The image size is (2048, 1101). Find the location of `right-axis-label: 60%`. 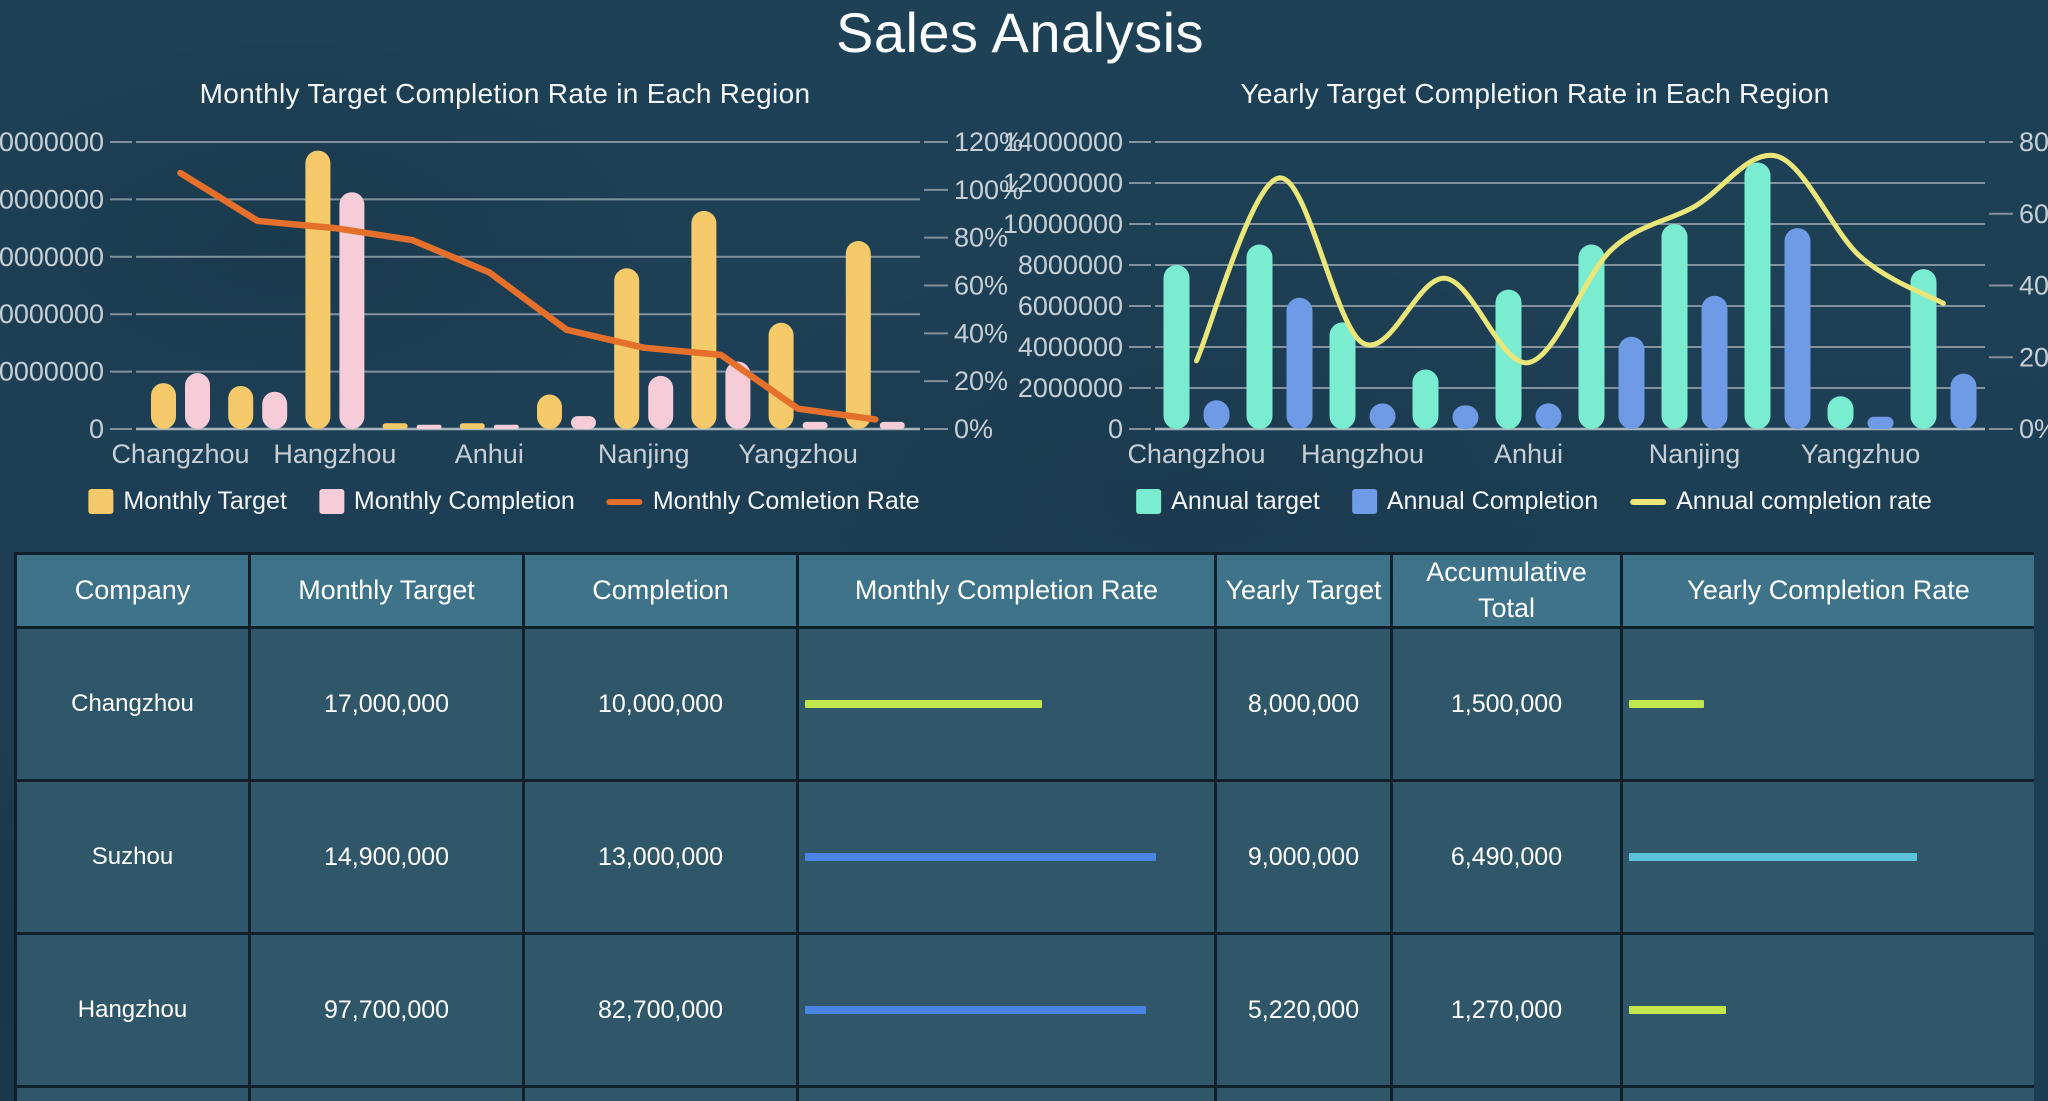

right-axis-label: 60% is located at coordinates (981, 286).